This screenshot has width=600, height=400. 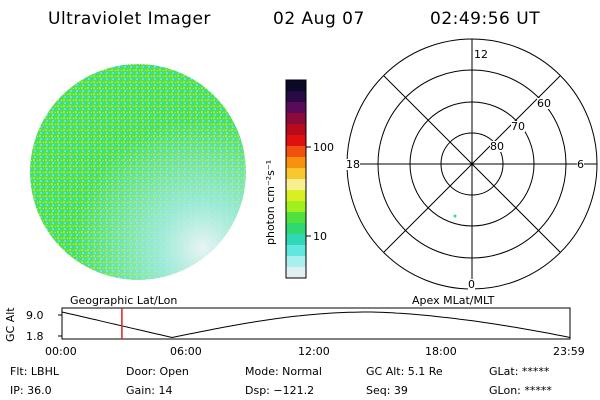 I want to click on altitude-curve, so click(x=316, y=325).